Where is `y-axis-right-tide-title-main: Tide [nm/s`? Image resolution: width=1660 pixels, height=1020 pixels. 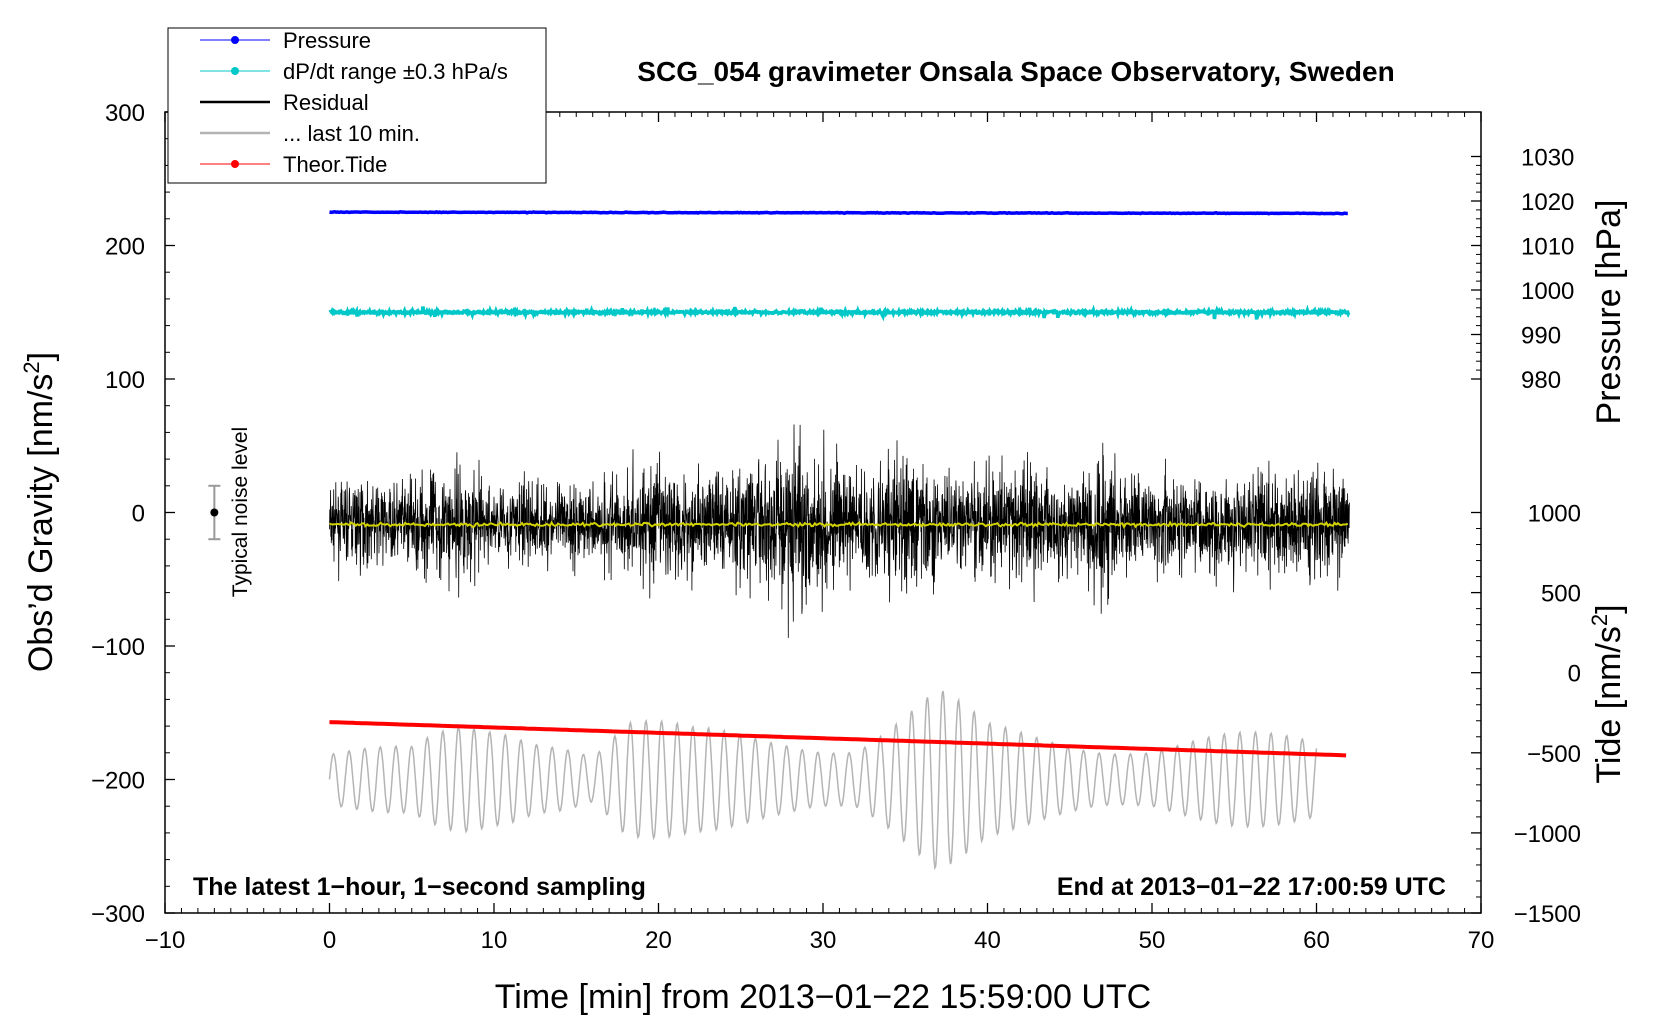
y-axis-right-tide-title-main: Tide [nm/s is located at coordinates (1609, 704).